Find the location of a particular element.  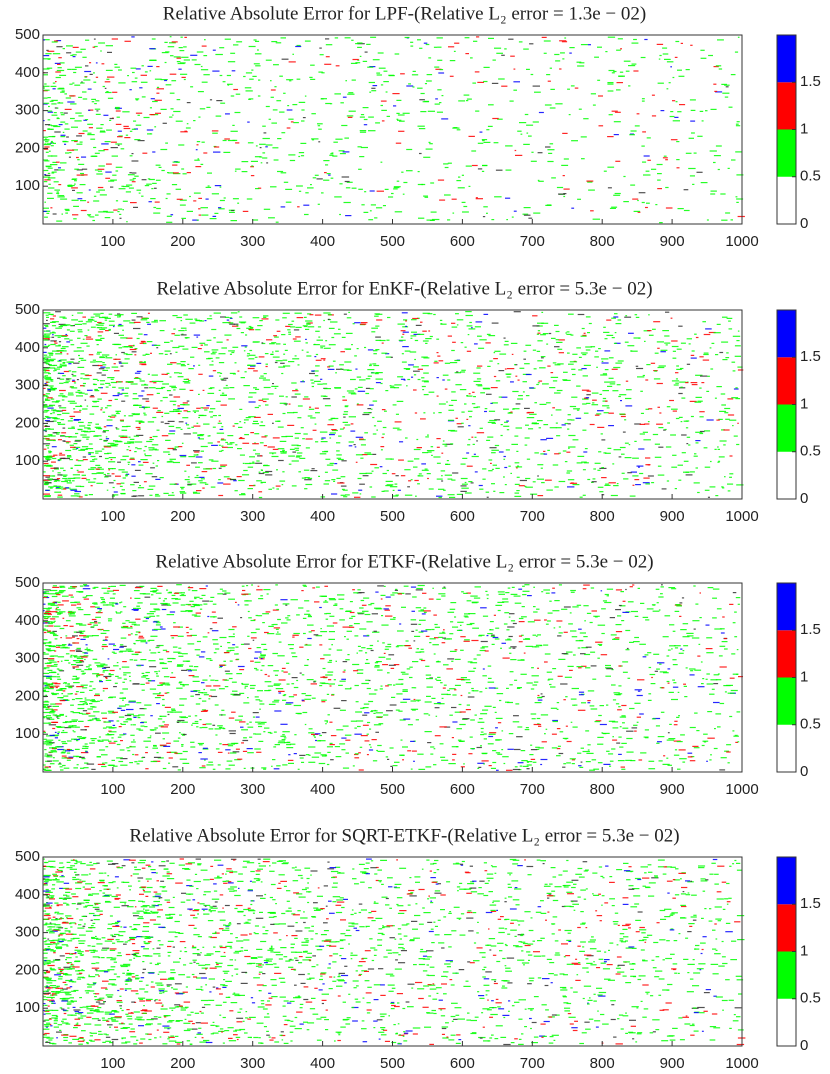

x-tick-label: 800 is located at coordinates (602, 516).